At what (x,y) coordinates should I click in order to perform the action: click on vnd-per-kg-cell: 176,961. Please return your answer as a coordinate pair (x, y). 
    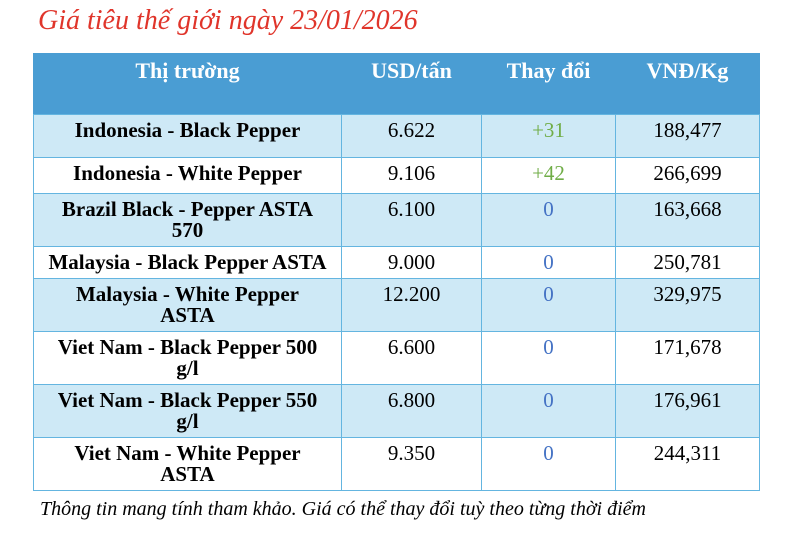
    Looking at the image, I should click on (687, 411).